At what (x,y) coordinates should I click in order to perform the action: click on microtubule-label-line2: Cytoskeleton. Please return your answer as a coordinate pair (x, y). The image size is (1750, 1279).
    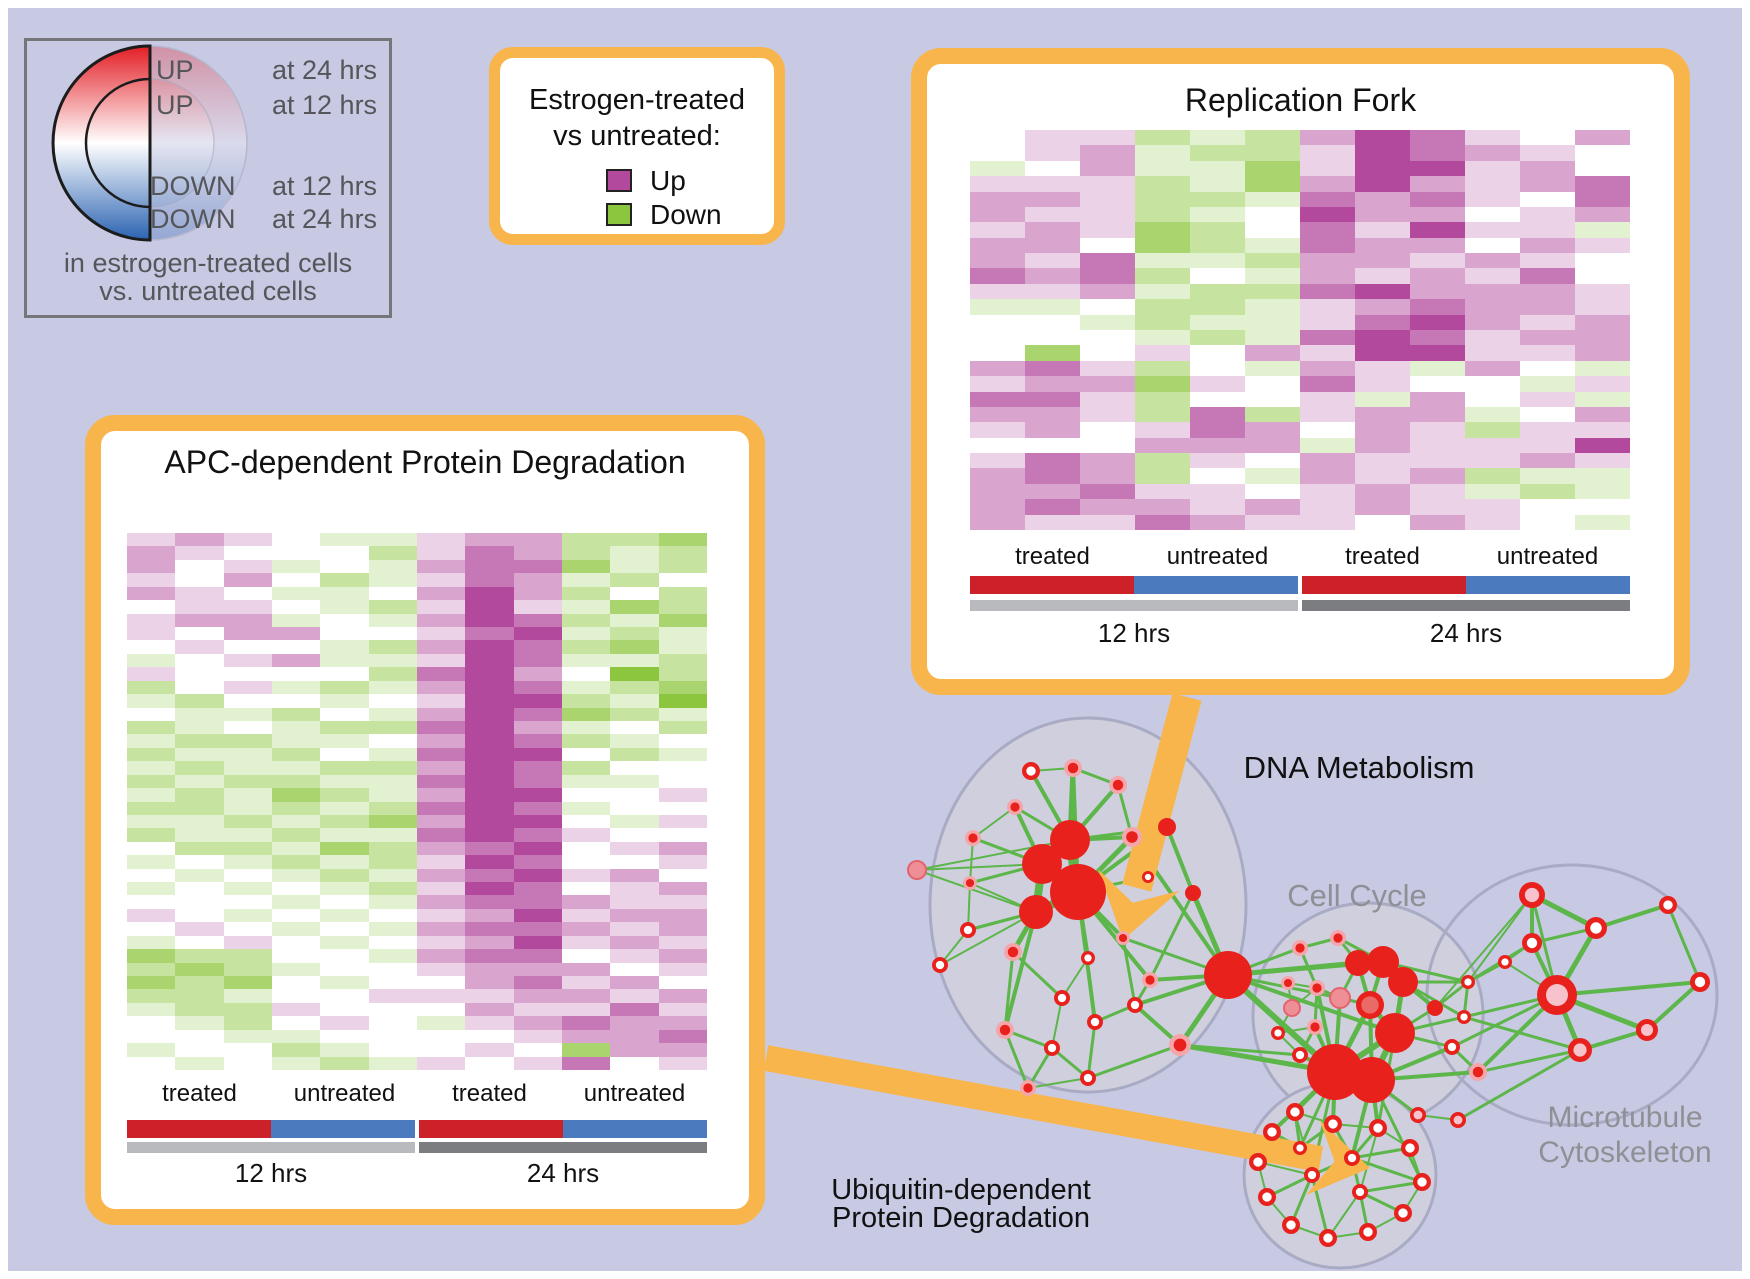
    Looking at the image, I should click on (1625, 1152).